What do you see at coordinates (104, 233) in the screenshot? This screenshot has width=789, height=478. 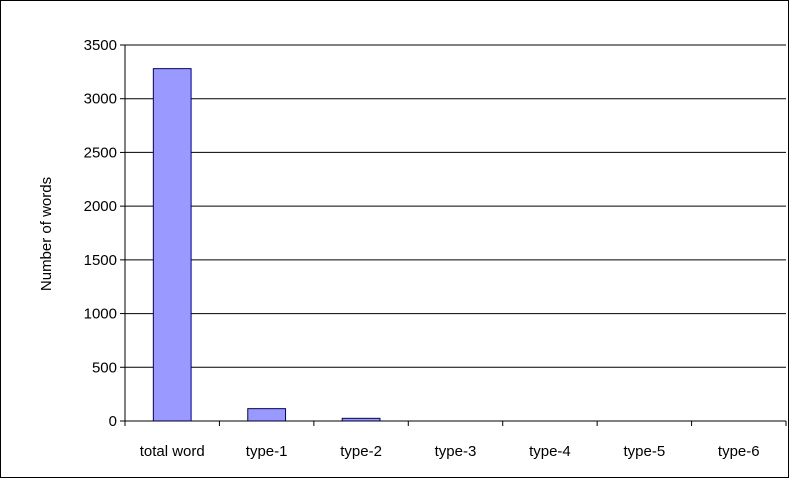 I see `y-tick-labels: 0 500 1000 1500 2000 2500 3000 3500` at bounding box center [104, 233].